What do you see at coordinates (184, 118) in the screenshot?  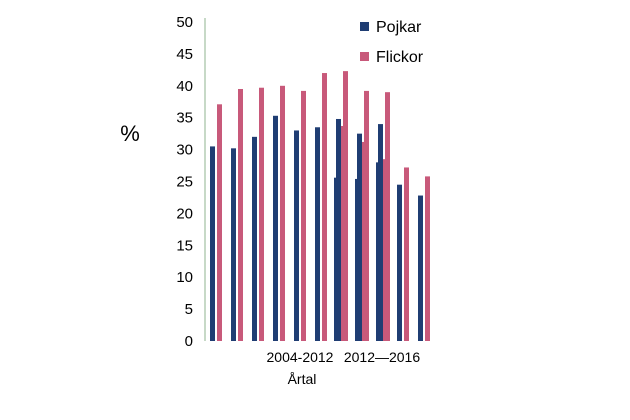 I see `y-tick-label: 35` at bounding box center [184, 118].